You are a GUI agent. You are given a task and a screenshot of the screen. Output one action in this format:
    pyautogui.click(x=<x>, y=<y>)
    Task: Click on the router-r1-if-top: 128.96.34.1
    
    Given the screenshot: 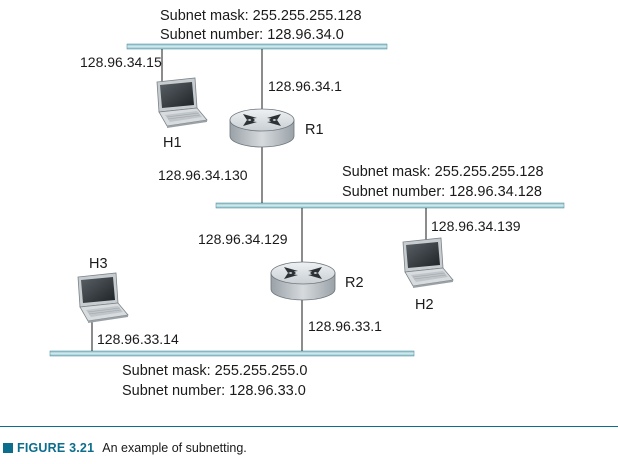 What is the action you would take?
    pyautogui.click(x=305, y=86)
    